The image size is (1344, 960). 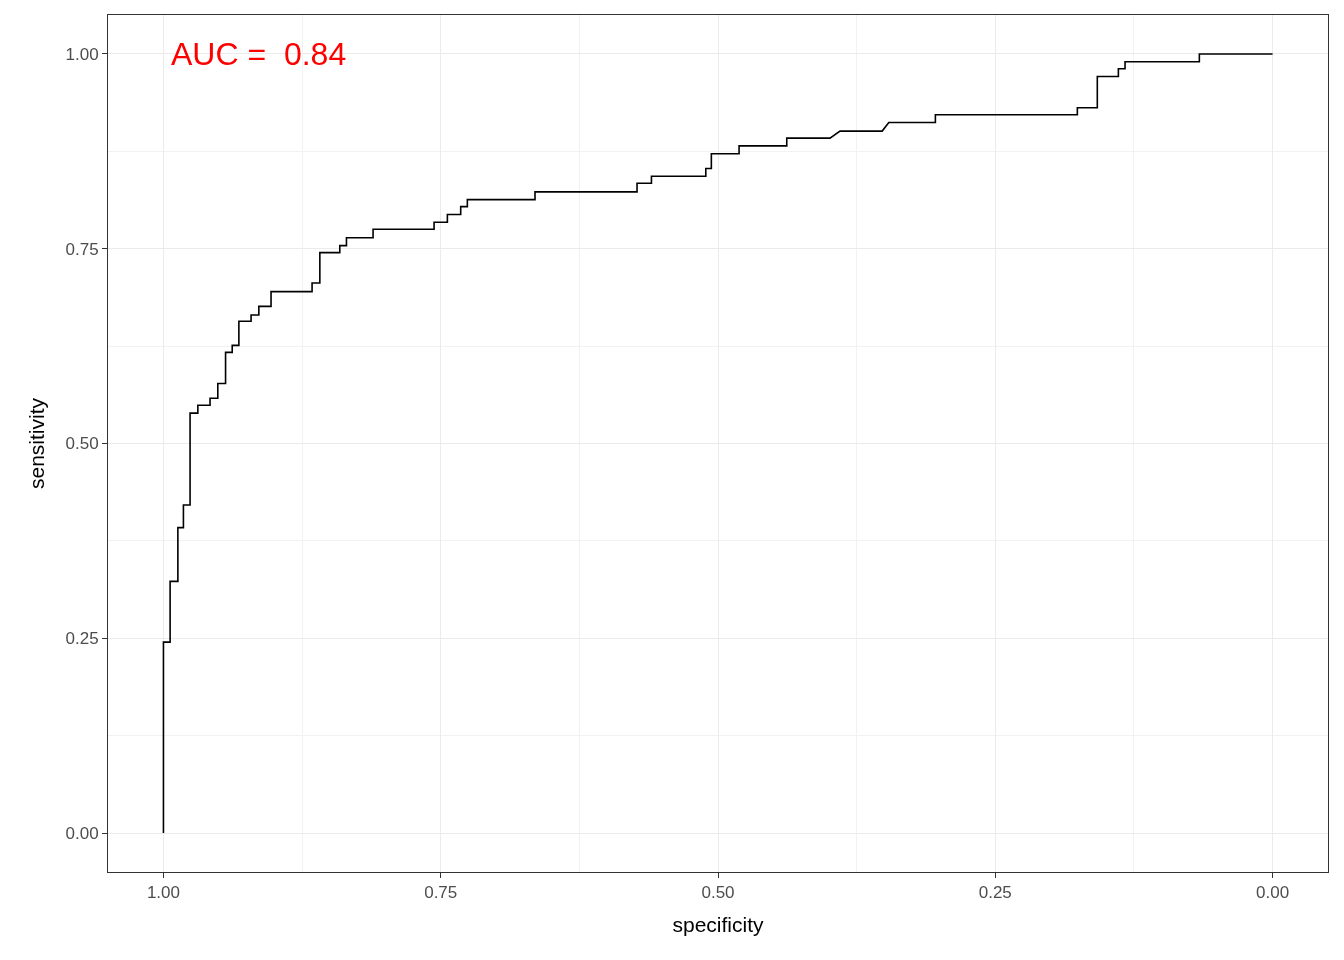 I want to click on y-tick-label: 0.25, so click(x=82, y=639).